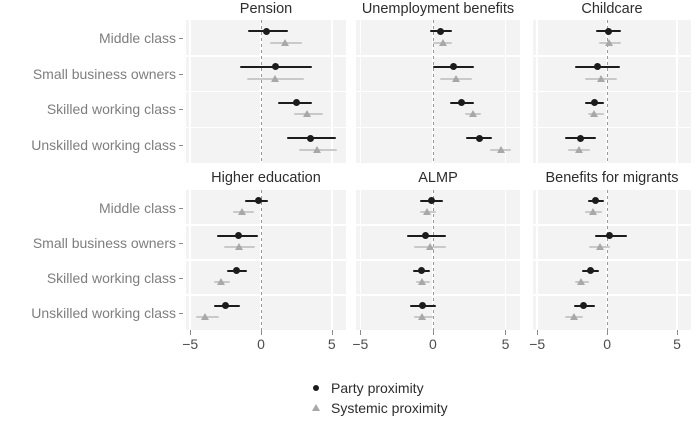  What do you see at coordinates (438, 178) in the screenshot?
I see `facet-title: ALMP` at bounding box center [438, 178].